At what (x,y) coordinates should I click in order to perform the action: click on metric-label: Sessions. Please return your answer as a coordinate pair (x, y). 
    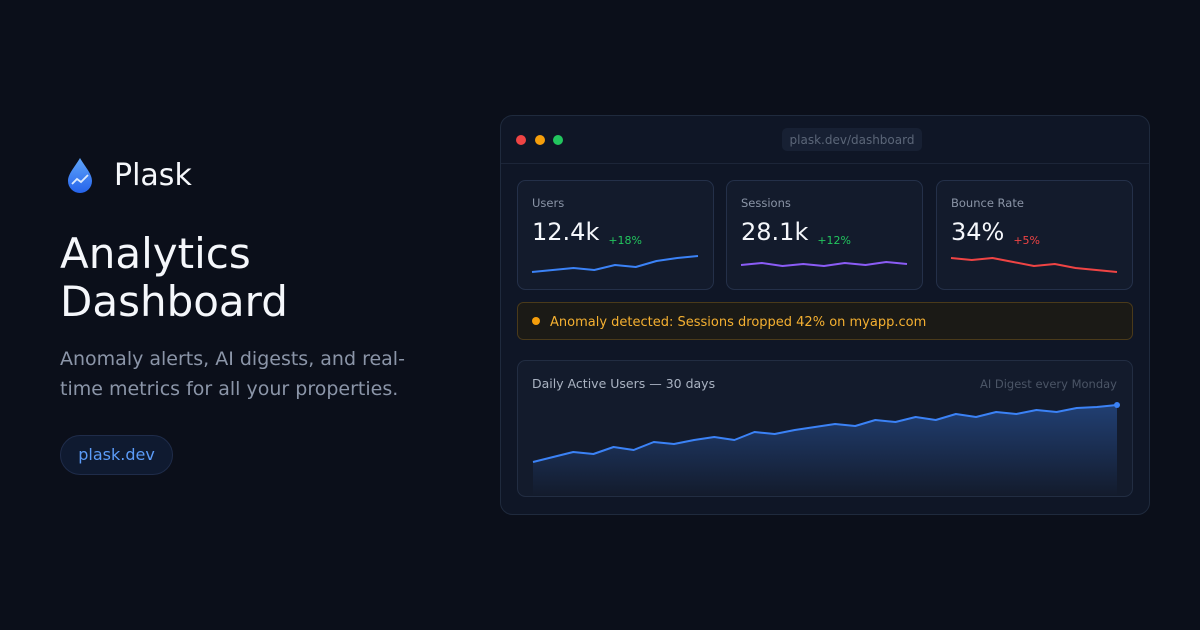
    Looking at the image, I should click on (766, 203).